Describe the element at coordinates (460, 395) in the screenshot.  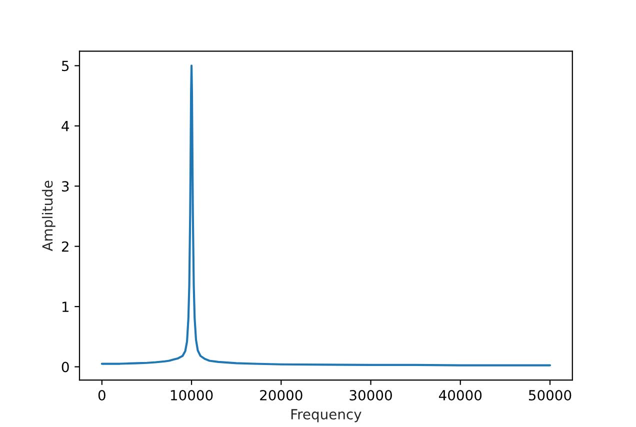
I see `x-tick-label: 40000` at that location.